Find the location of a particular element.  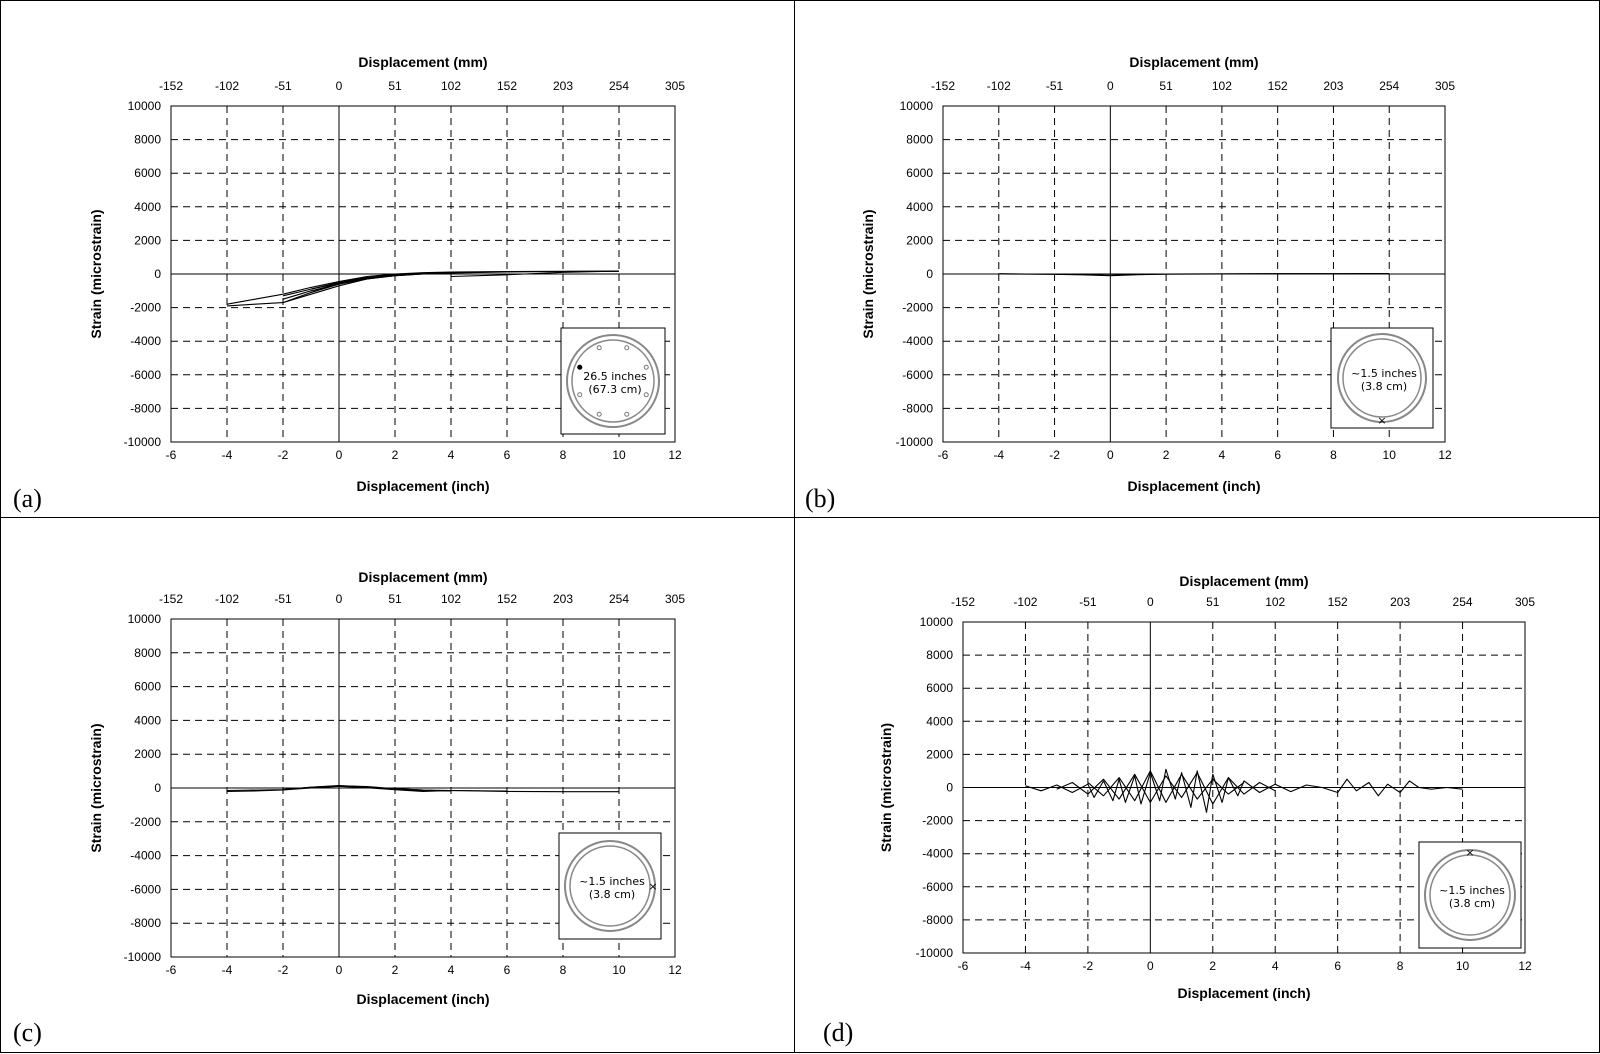

x2-axis-title: Displacement (mm) is located at coordinates (422, 62).